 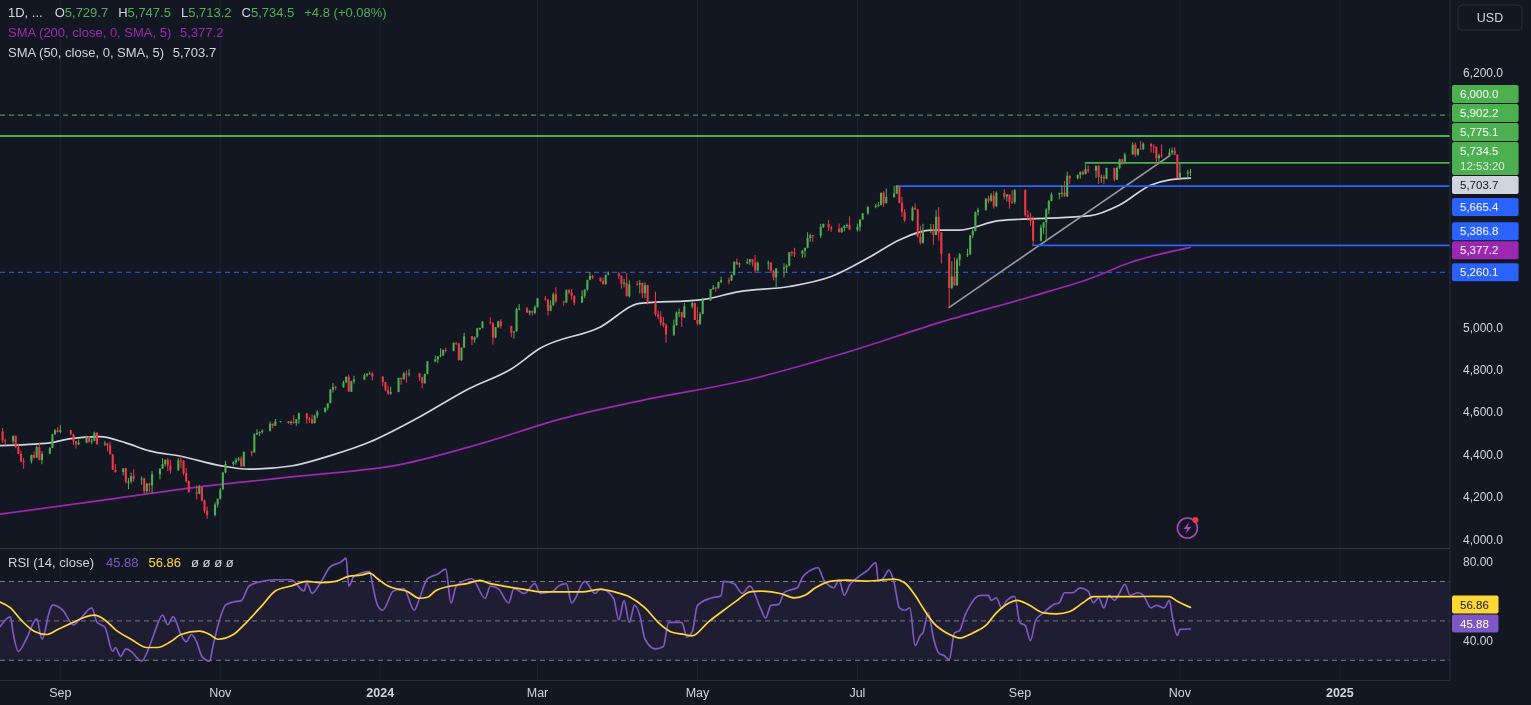 I want to click on chart-title: RSI (14, close), so click(x=51, y=562).